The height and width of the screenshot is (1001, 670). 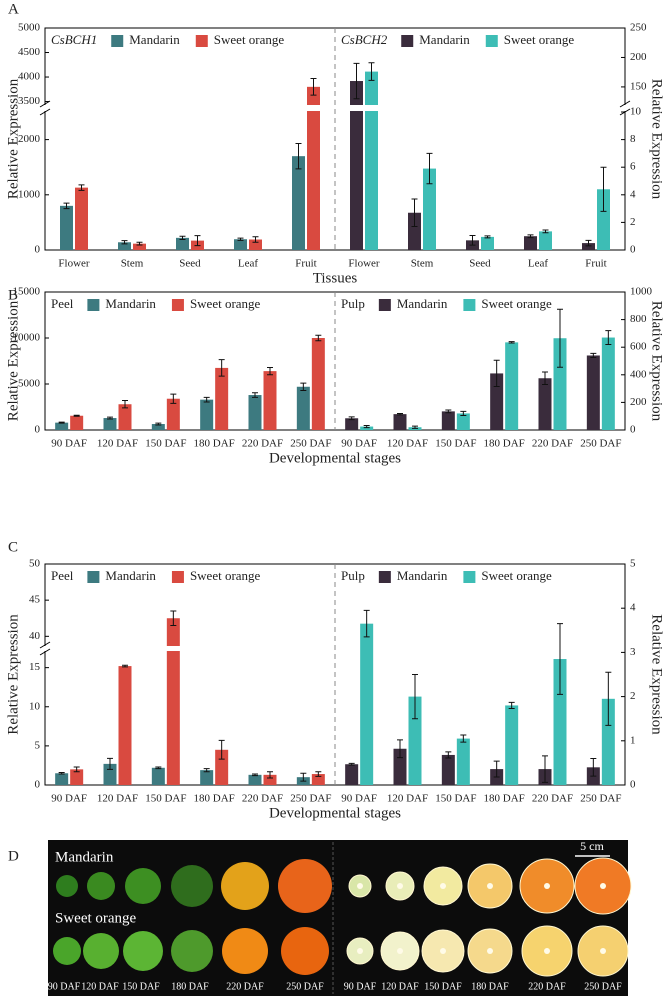 I want to click on y-tick-label: 4000, so click(x=29, y=77).